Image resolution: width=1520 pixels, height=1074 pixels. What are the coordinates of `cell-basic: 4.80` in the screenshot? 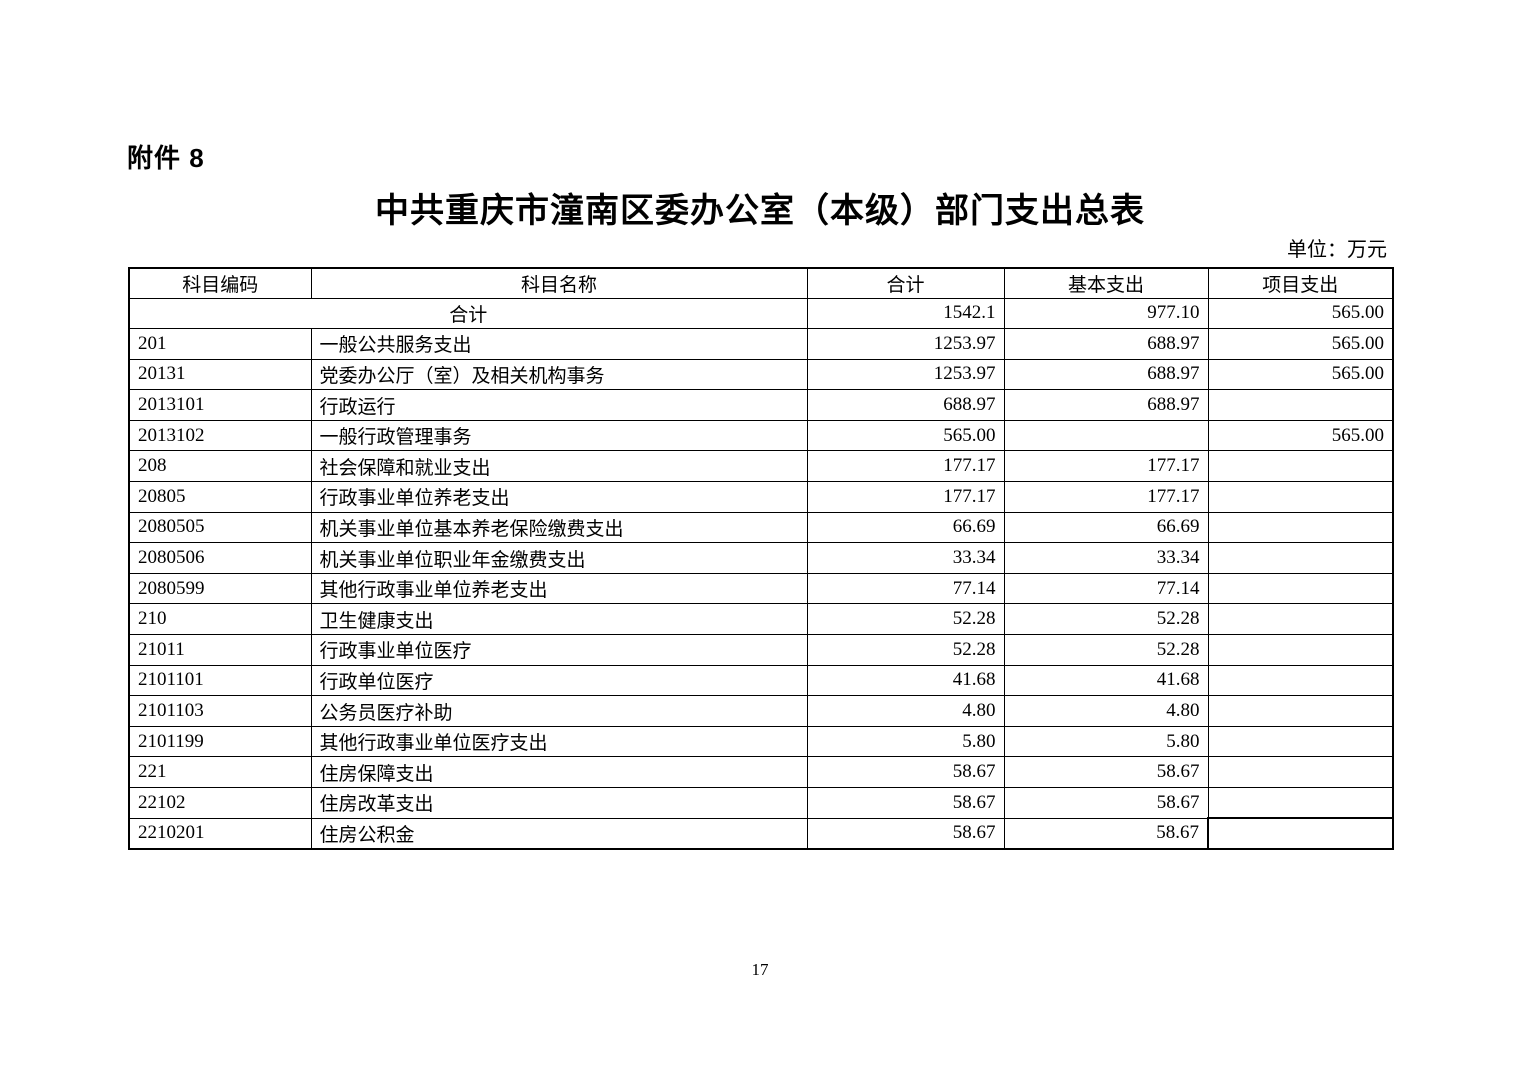 It's located at (1106, 711).